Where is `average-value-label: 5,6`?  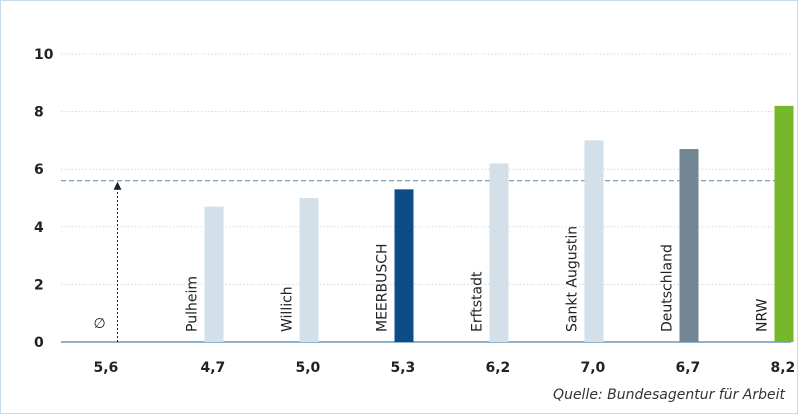
average-value-label: 5,6 is located at coordinates (106, 368).